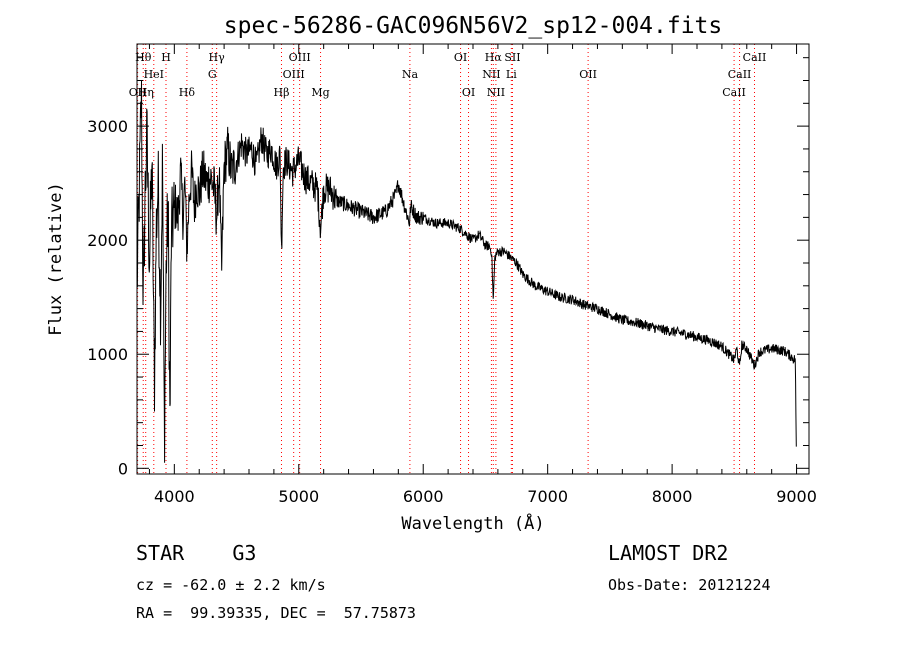 This screenshot has width=900, height=650. What do you see at coordinates (196, 553) in the screenshot?
I see `object-type: STAR G3` at bounding box center [196, 553].